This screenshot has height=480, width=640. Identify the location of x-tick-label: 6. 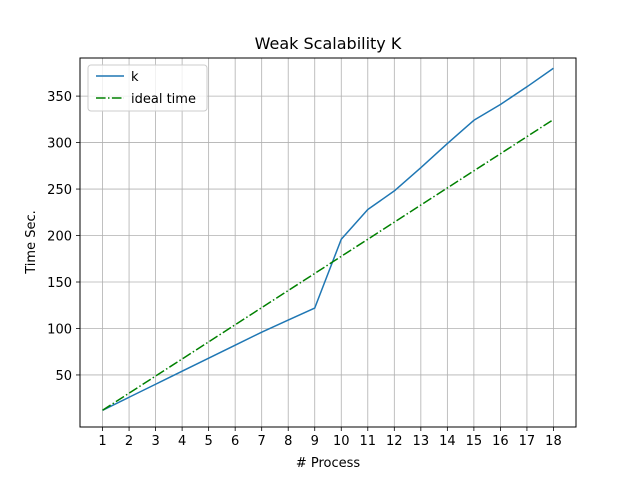
(235, 441).